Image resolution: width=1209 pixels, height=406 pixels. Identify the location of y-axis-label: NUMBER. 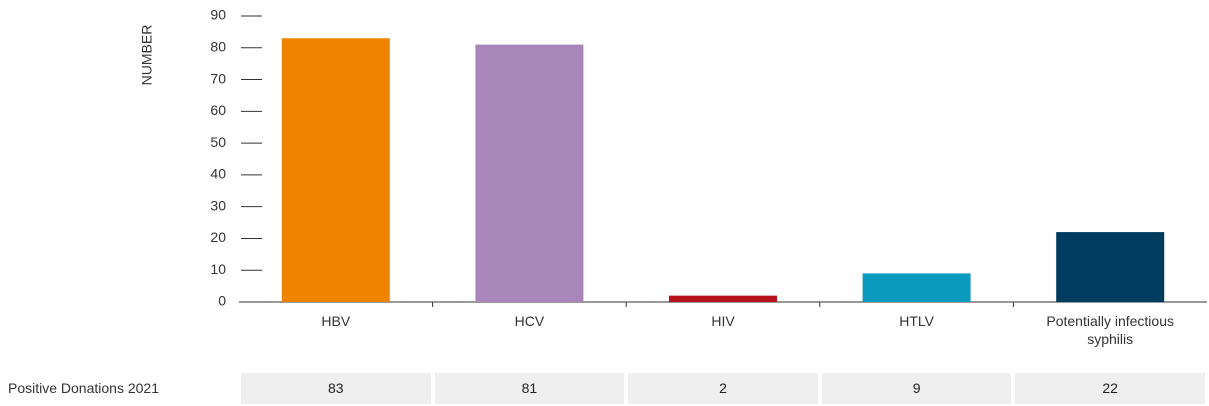
(147, 55).